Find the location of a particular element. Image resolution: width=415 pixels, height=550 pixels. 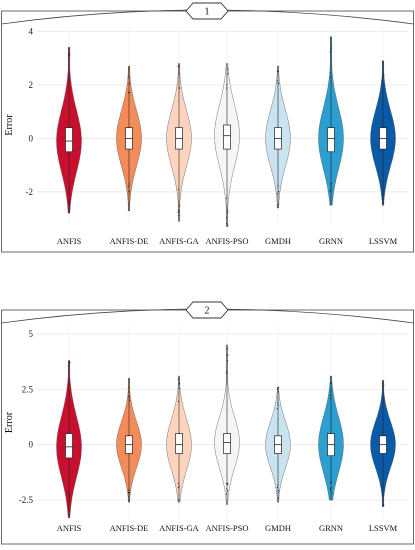

y-tick-label: 2.5 is located at coordinates (28, 389).